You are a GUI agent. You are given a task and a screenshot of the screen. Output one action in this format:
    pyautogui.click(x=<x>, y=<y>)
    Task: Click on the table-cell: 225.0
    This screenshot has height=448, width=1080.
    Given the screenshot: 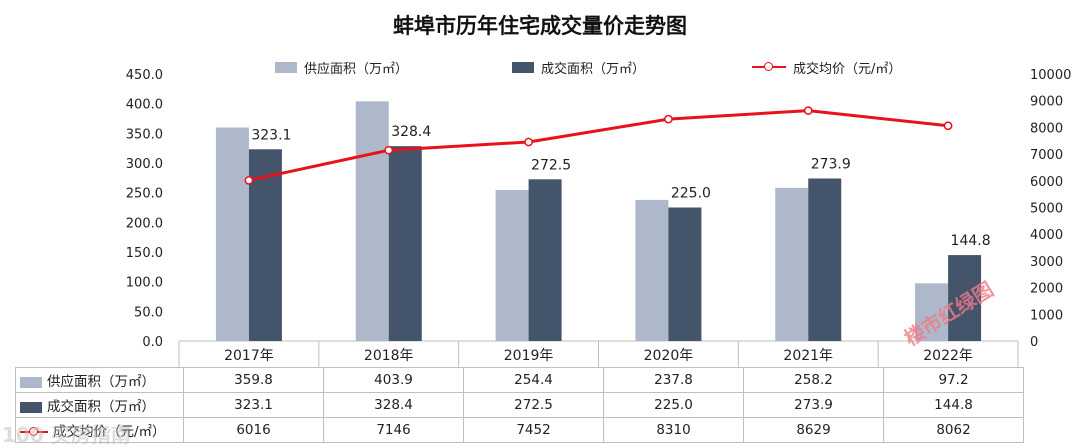 What is the action you would take?
    pyautogui.click(x=673, y=405)
    